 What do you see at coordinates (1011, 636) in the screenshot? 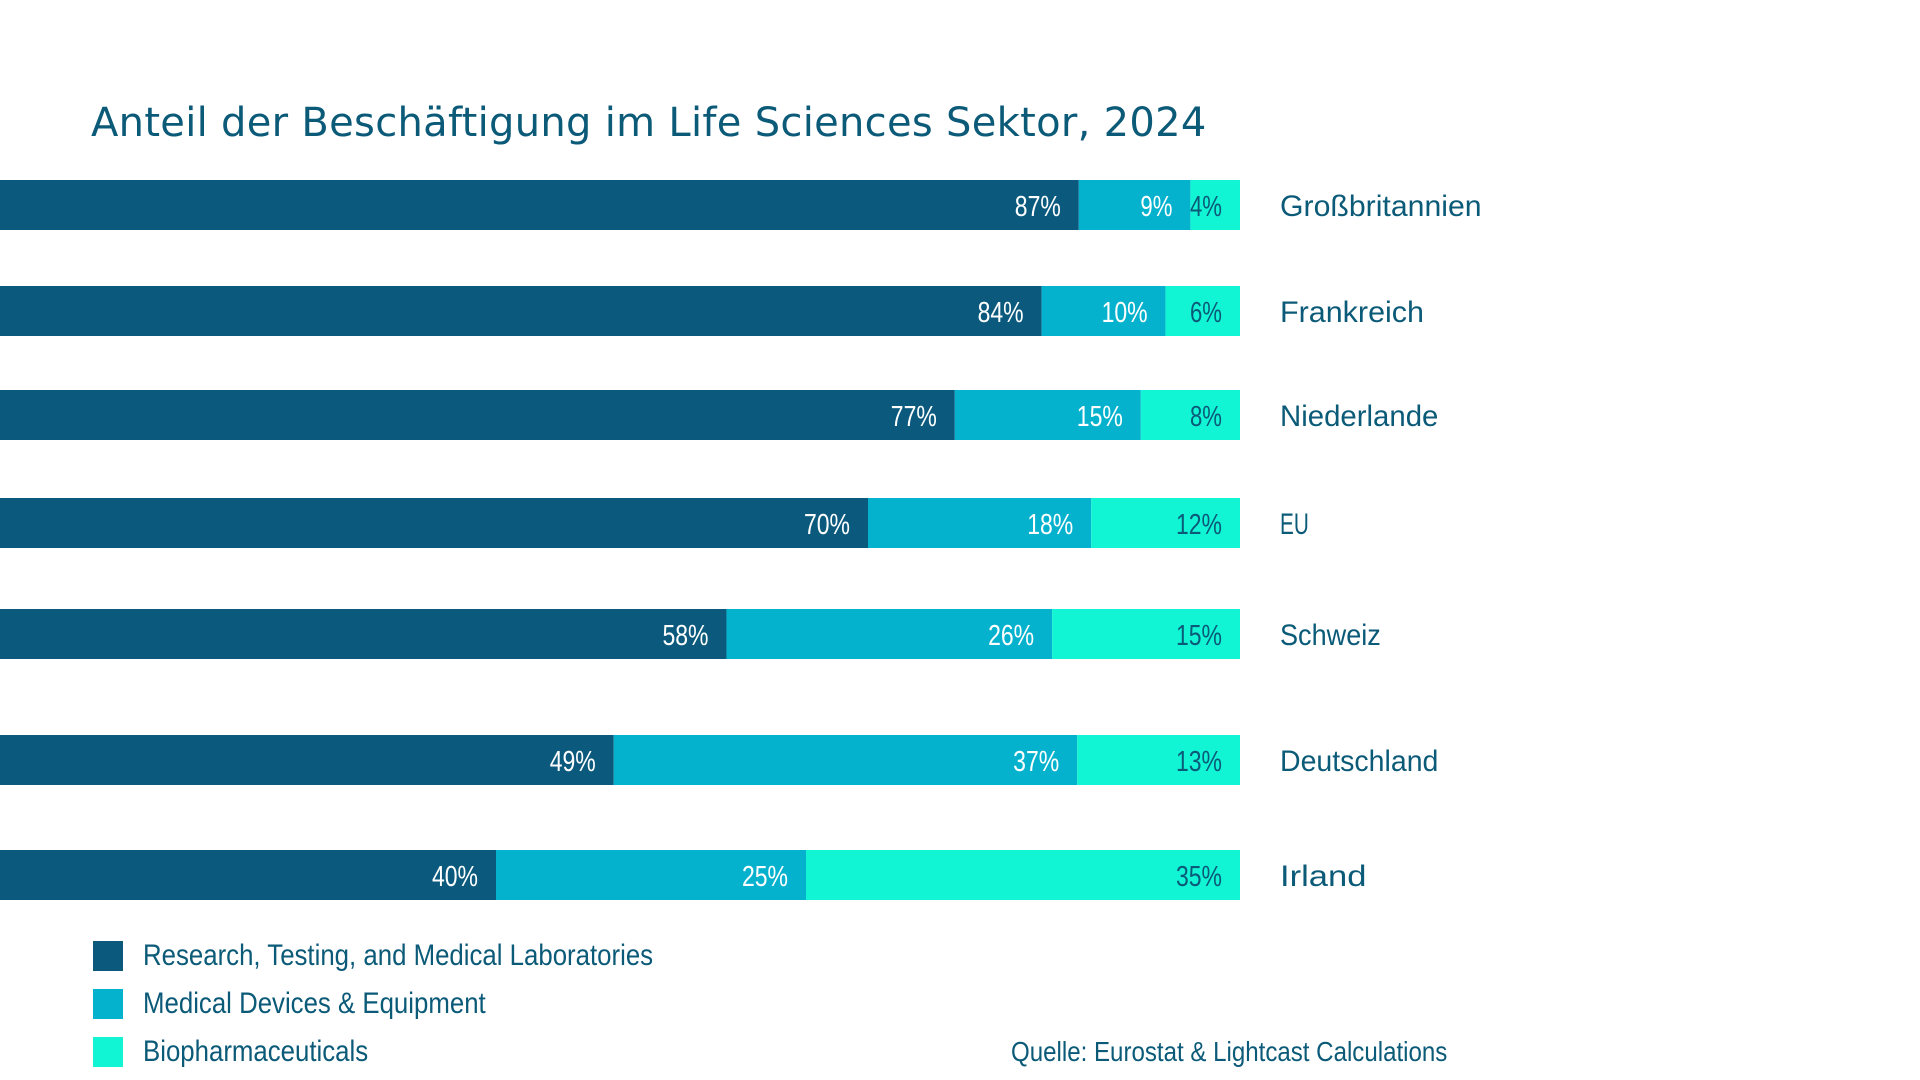
I see `data-label-schweiz-series-1: 26%` at bounding box center [1011, 636].